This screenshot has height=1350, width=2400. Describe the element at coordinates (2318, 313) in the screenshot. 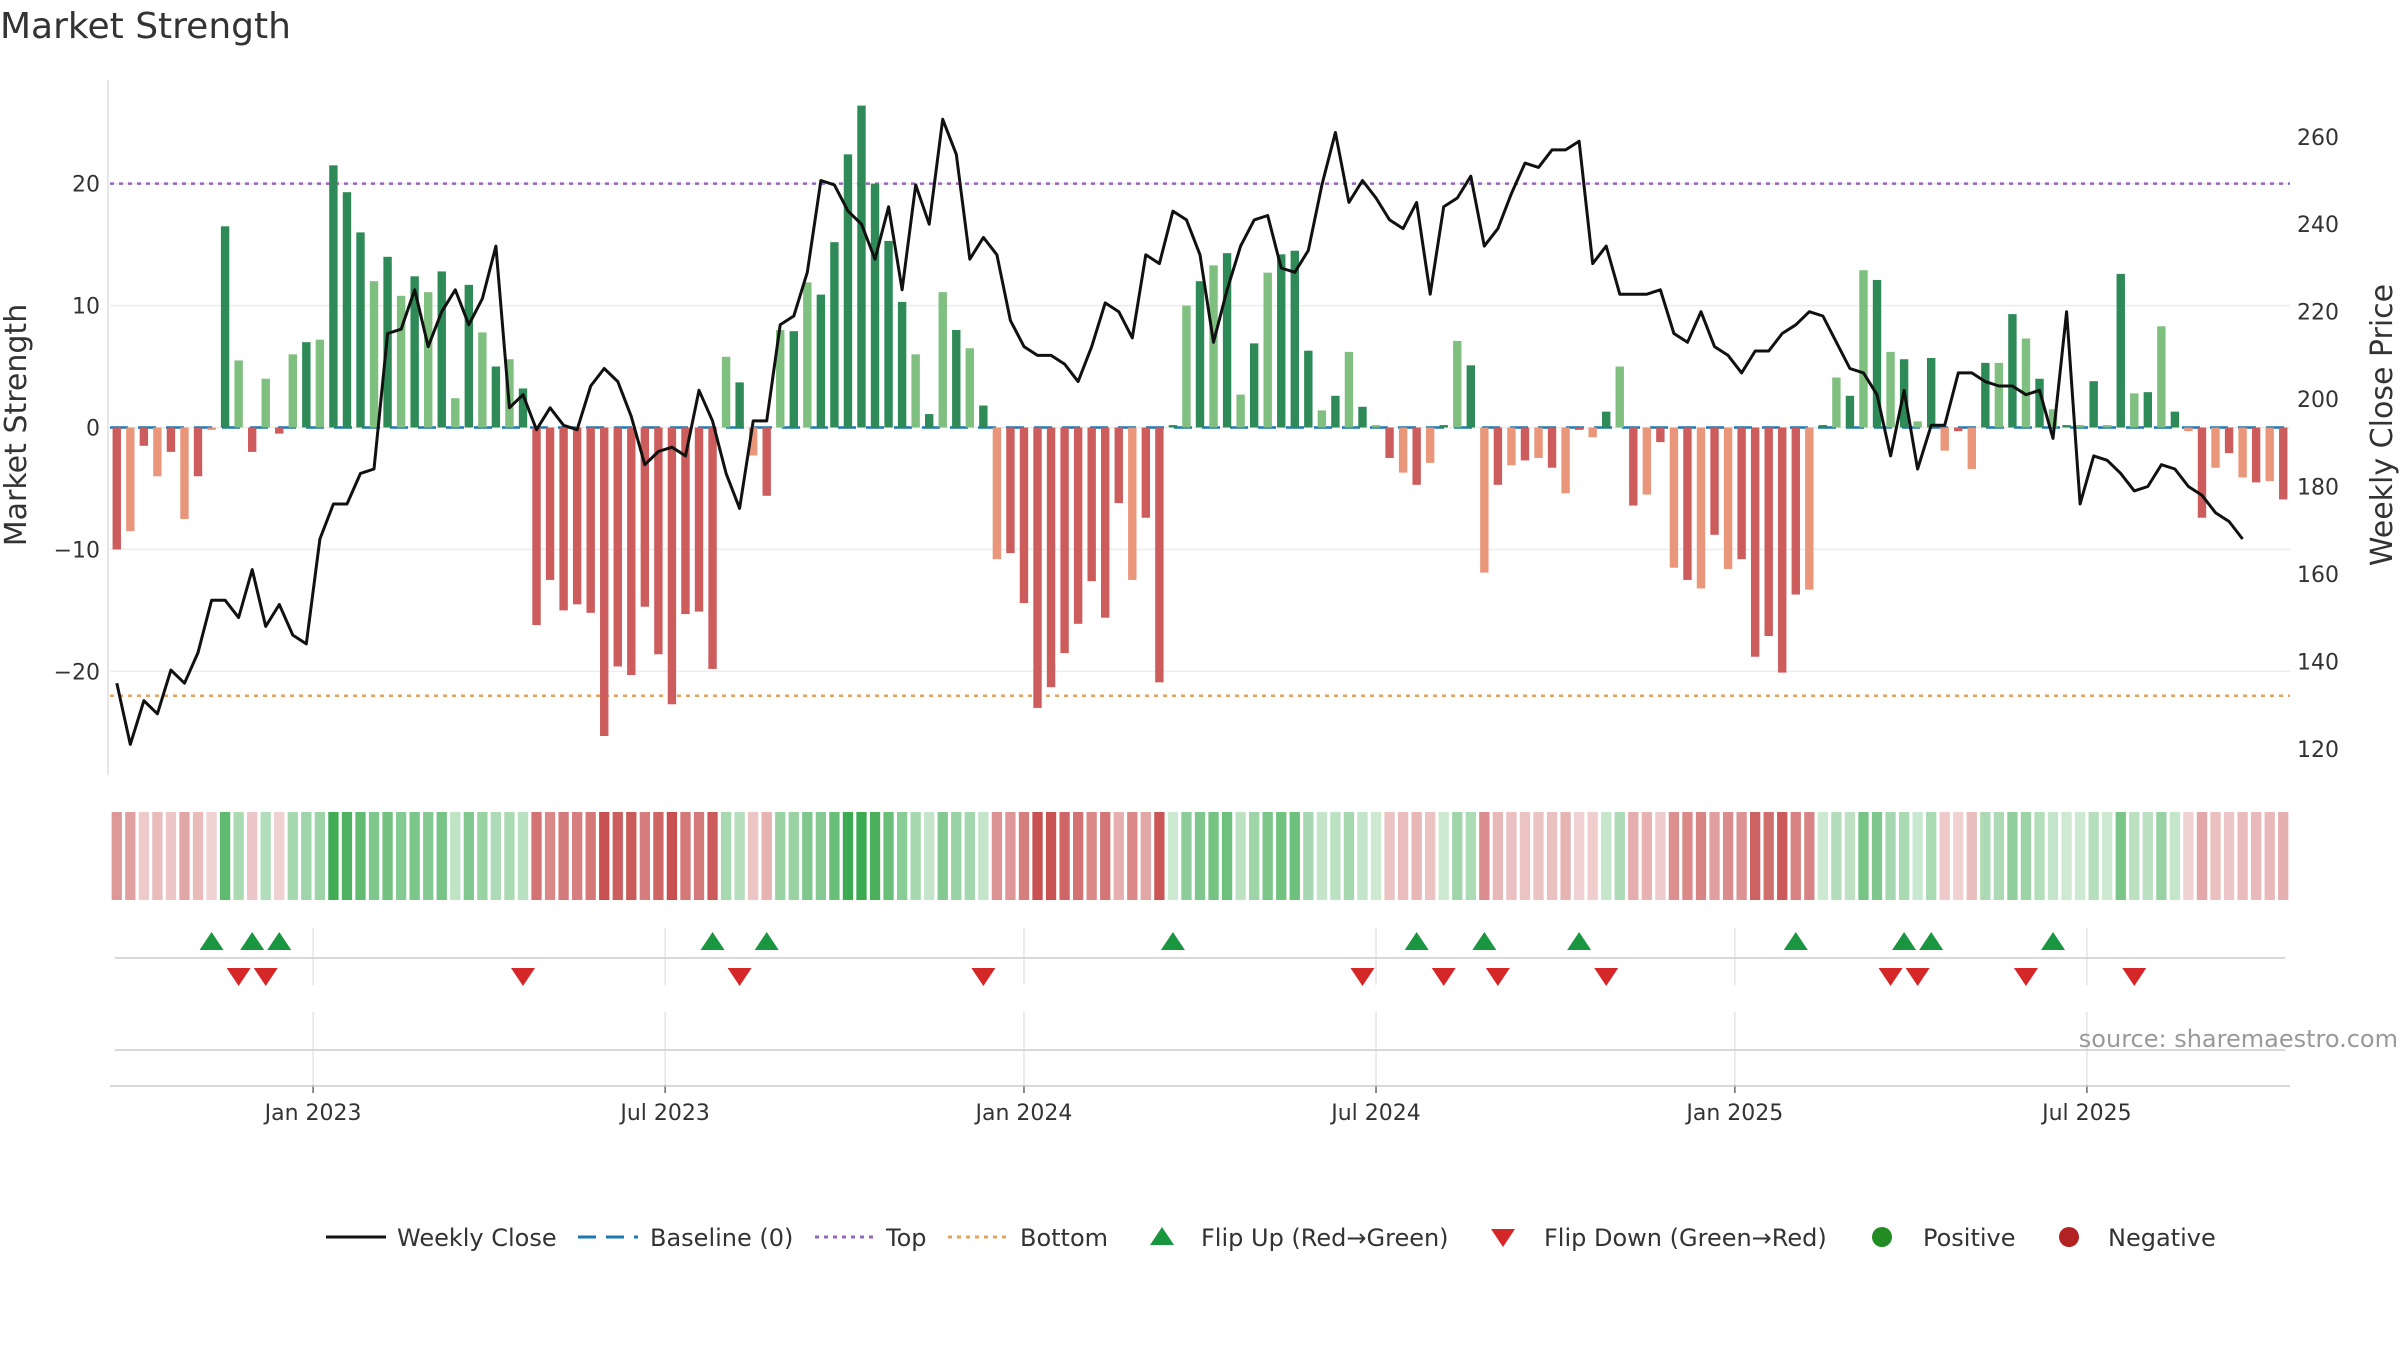

I see `y-right-tick-label: 220` at that location.